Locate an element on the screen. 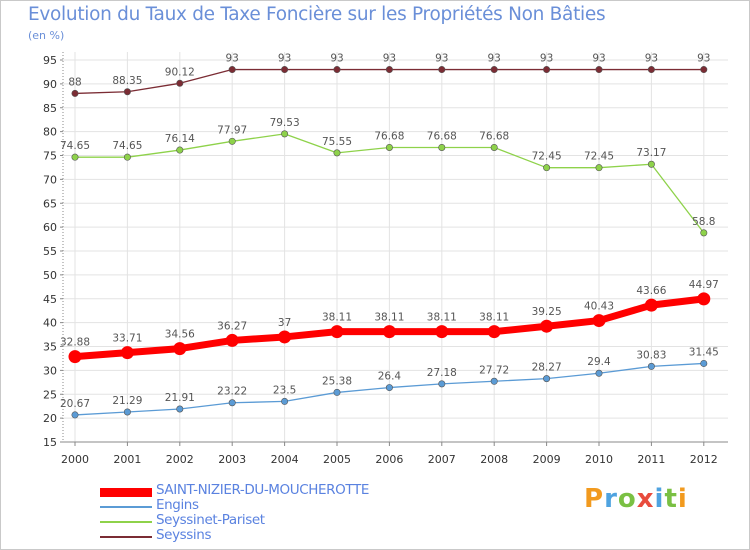  x-tick-label: 2003 is located at coordinates (232, 459).